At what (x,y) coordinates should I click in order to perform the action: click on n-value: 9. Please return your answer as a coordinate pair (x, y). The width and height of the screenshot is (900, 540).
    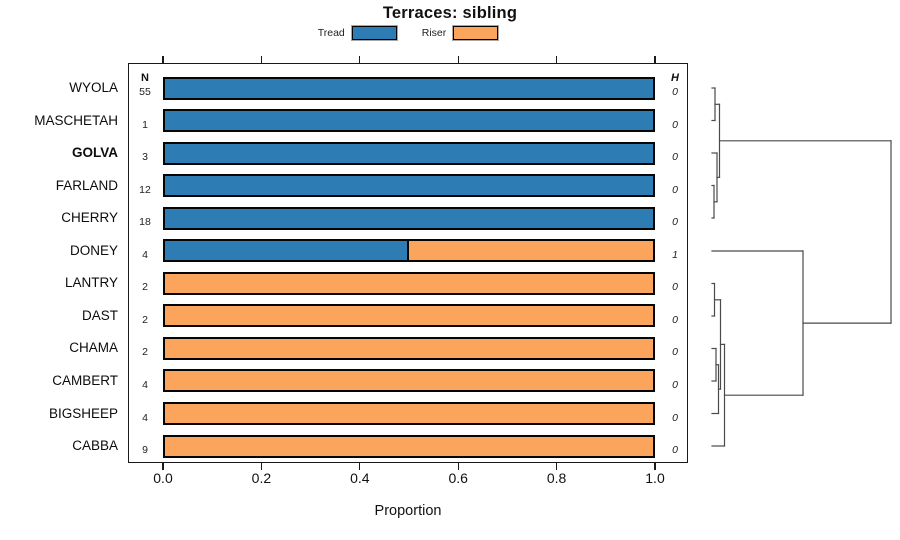
    Looking at the image, I should click on (145, 450).